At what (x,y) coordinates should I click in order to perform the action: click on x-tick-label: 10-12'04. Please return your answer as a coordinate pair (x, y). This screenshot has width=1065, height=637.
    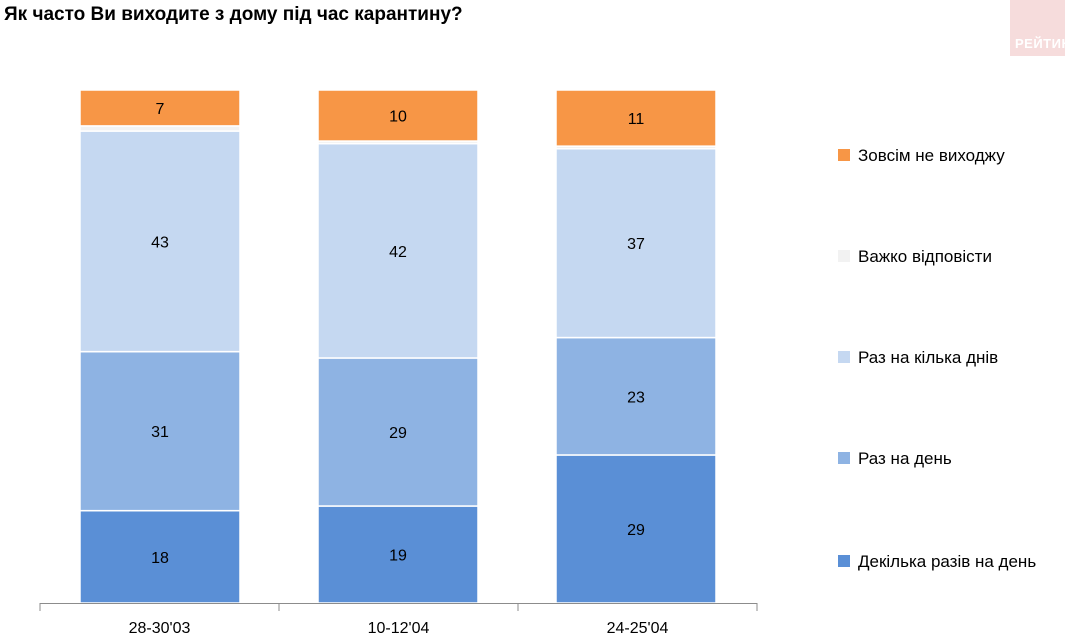
    Looking at the image, I should click on (399, 628).